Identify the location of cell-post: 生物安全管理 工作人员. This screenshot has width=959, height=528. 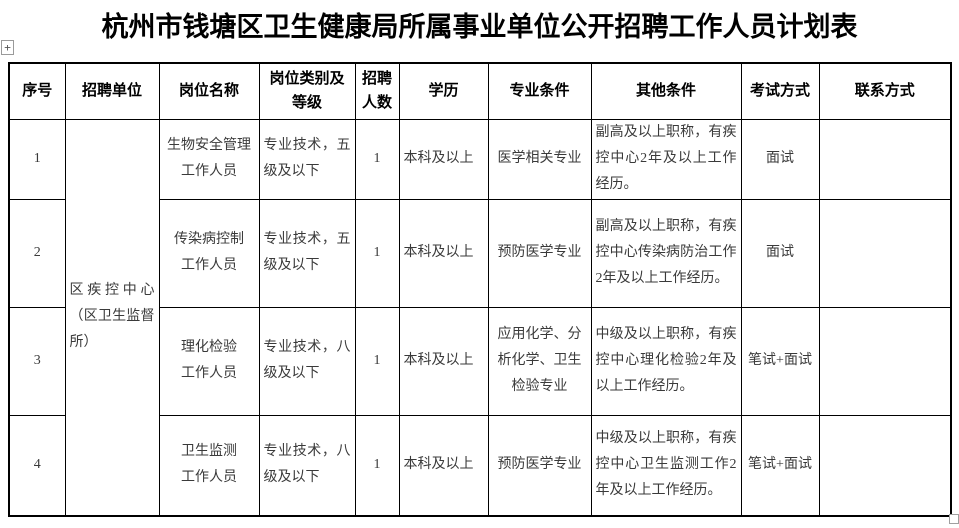
(209, 159).